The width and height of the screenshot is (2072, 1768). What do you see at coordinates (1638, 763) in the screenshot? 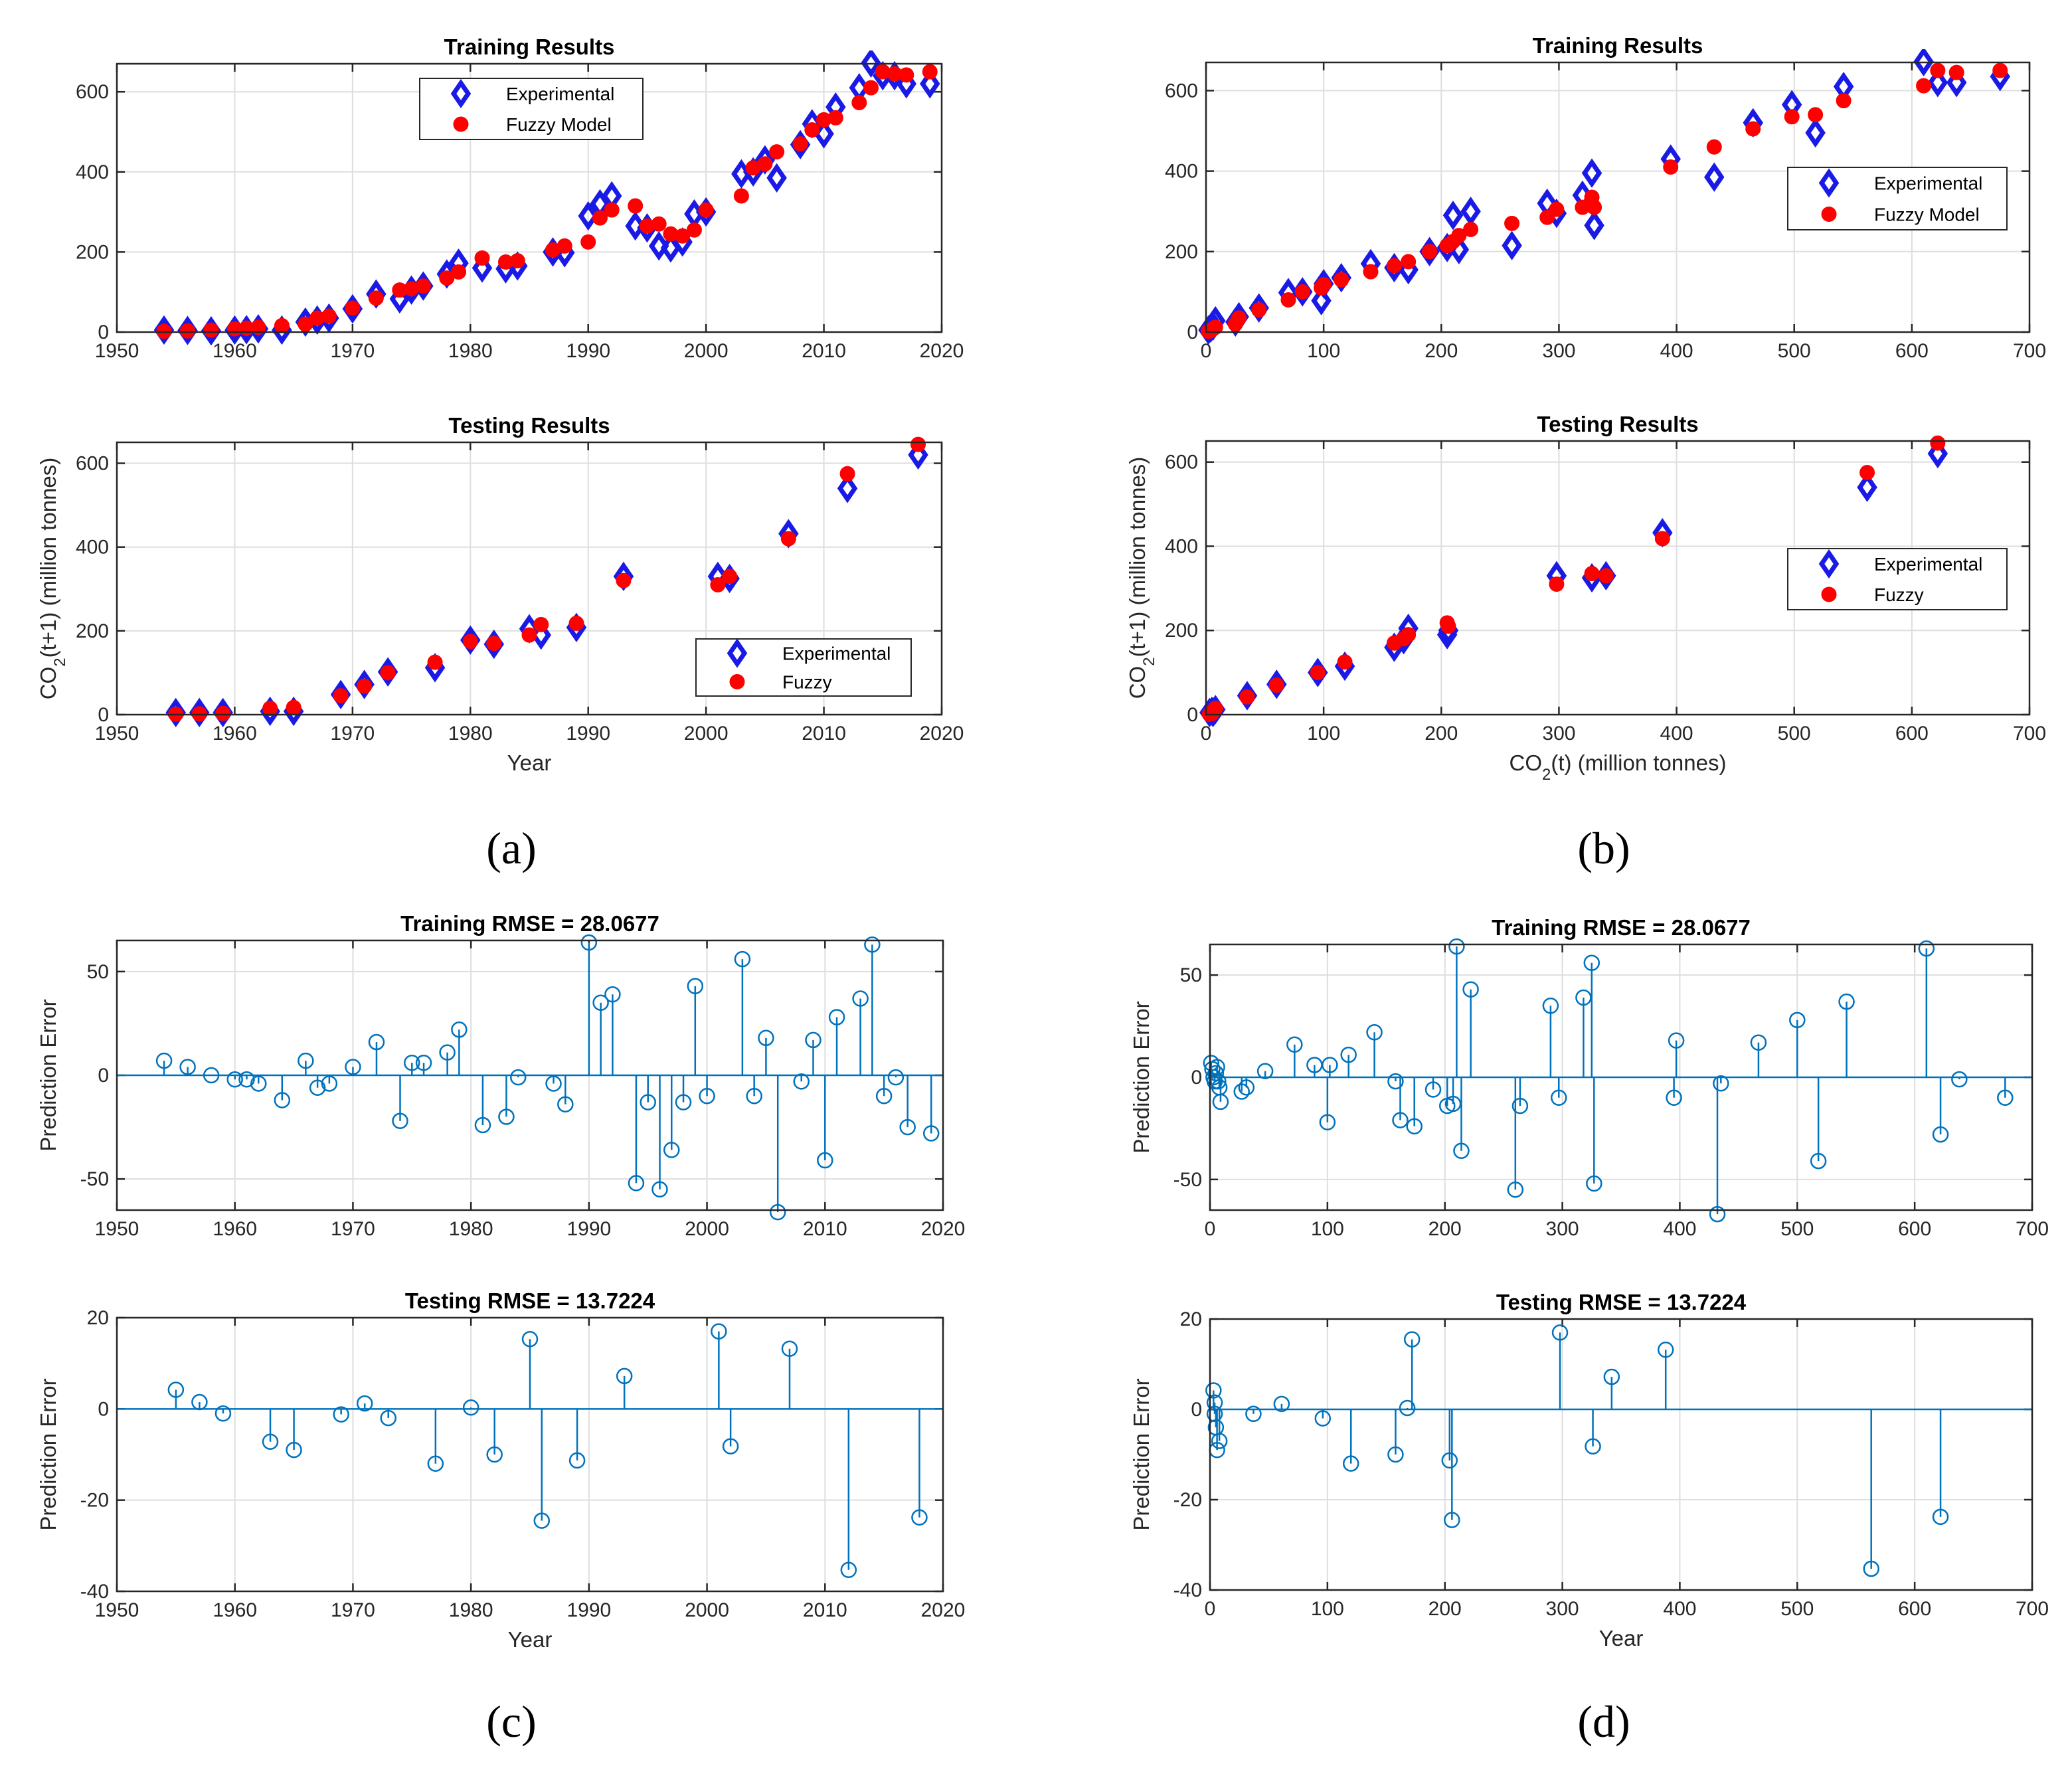
I see `label-text-part: (t) (million tonnes)` at bounding box center [1638, 763].